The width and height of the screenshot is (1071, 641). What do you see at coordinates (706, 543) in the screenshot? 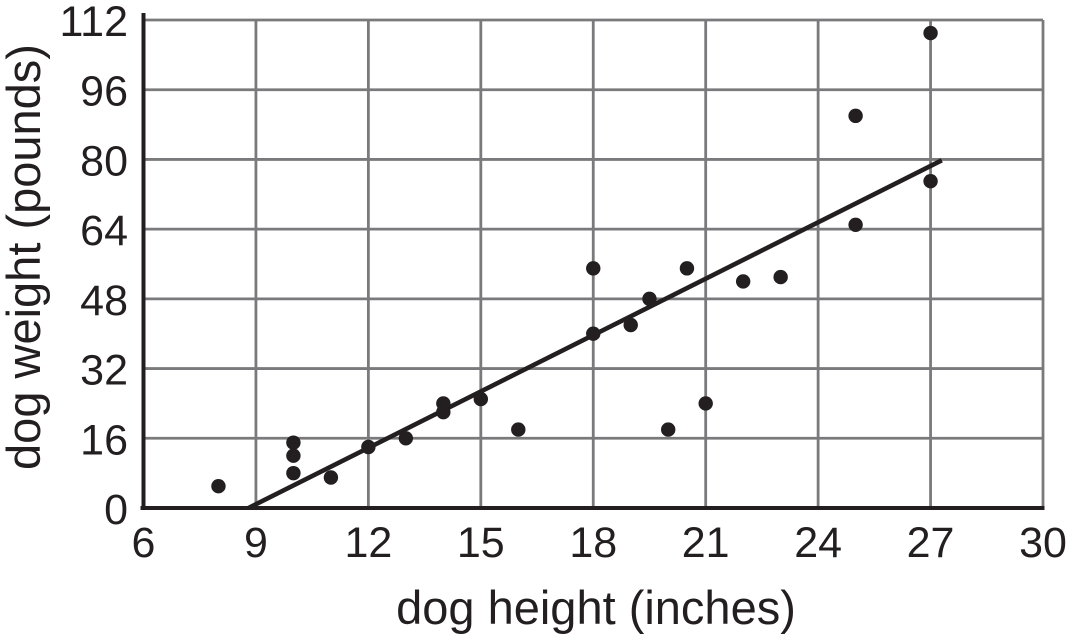
I see `x-tick-label: 21` at bounding box center [706, 543].